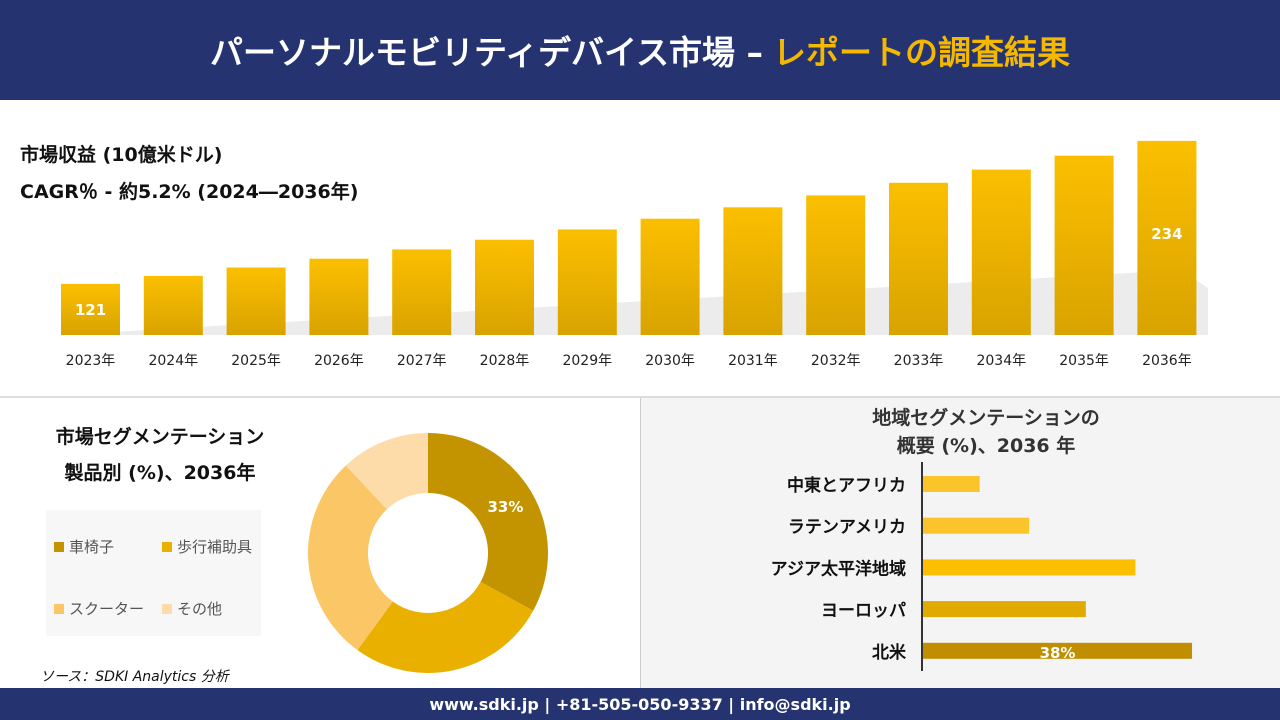 This screenshot has width=1280, height=720. Describe the element at coordinates (670, 361) in the screenshot. I see `year-tick-label: 2030年` at that location.